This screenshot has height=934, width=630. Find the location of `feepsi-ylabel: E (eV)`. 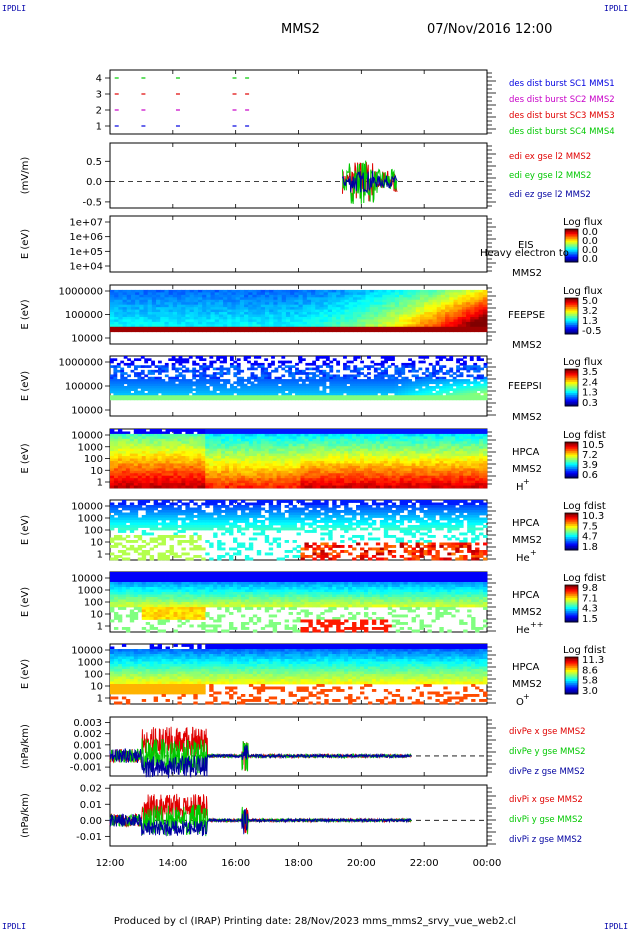

feepsi-ylabel: E (eV) is located at coordinates (25, 386).